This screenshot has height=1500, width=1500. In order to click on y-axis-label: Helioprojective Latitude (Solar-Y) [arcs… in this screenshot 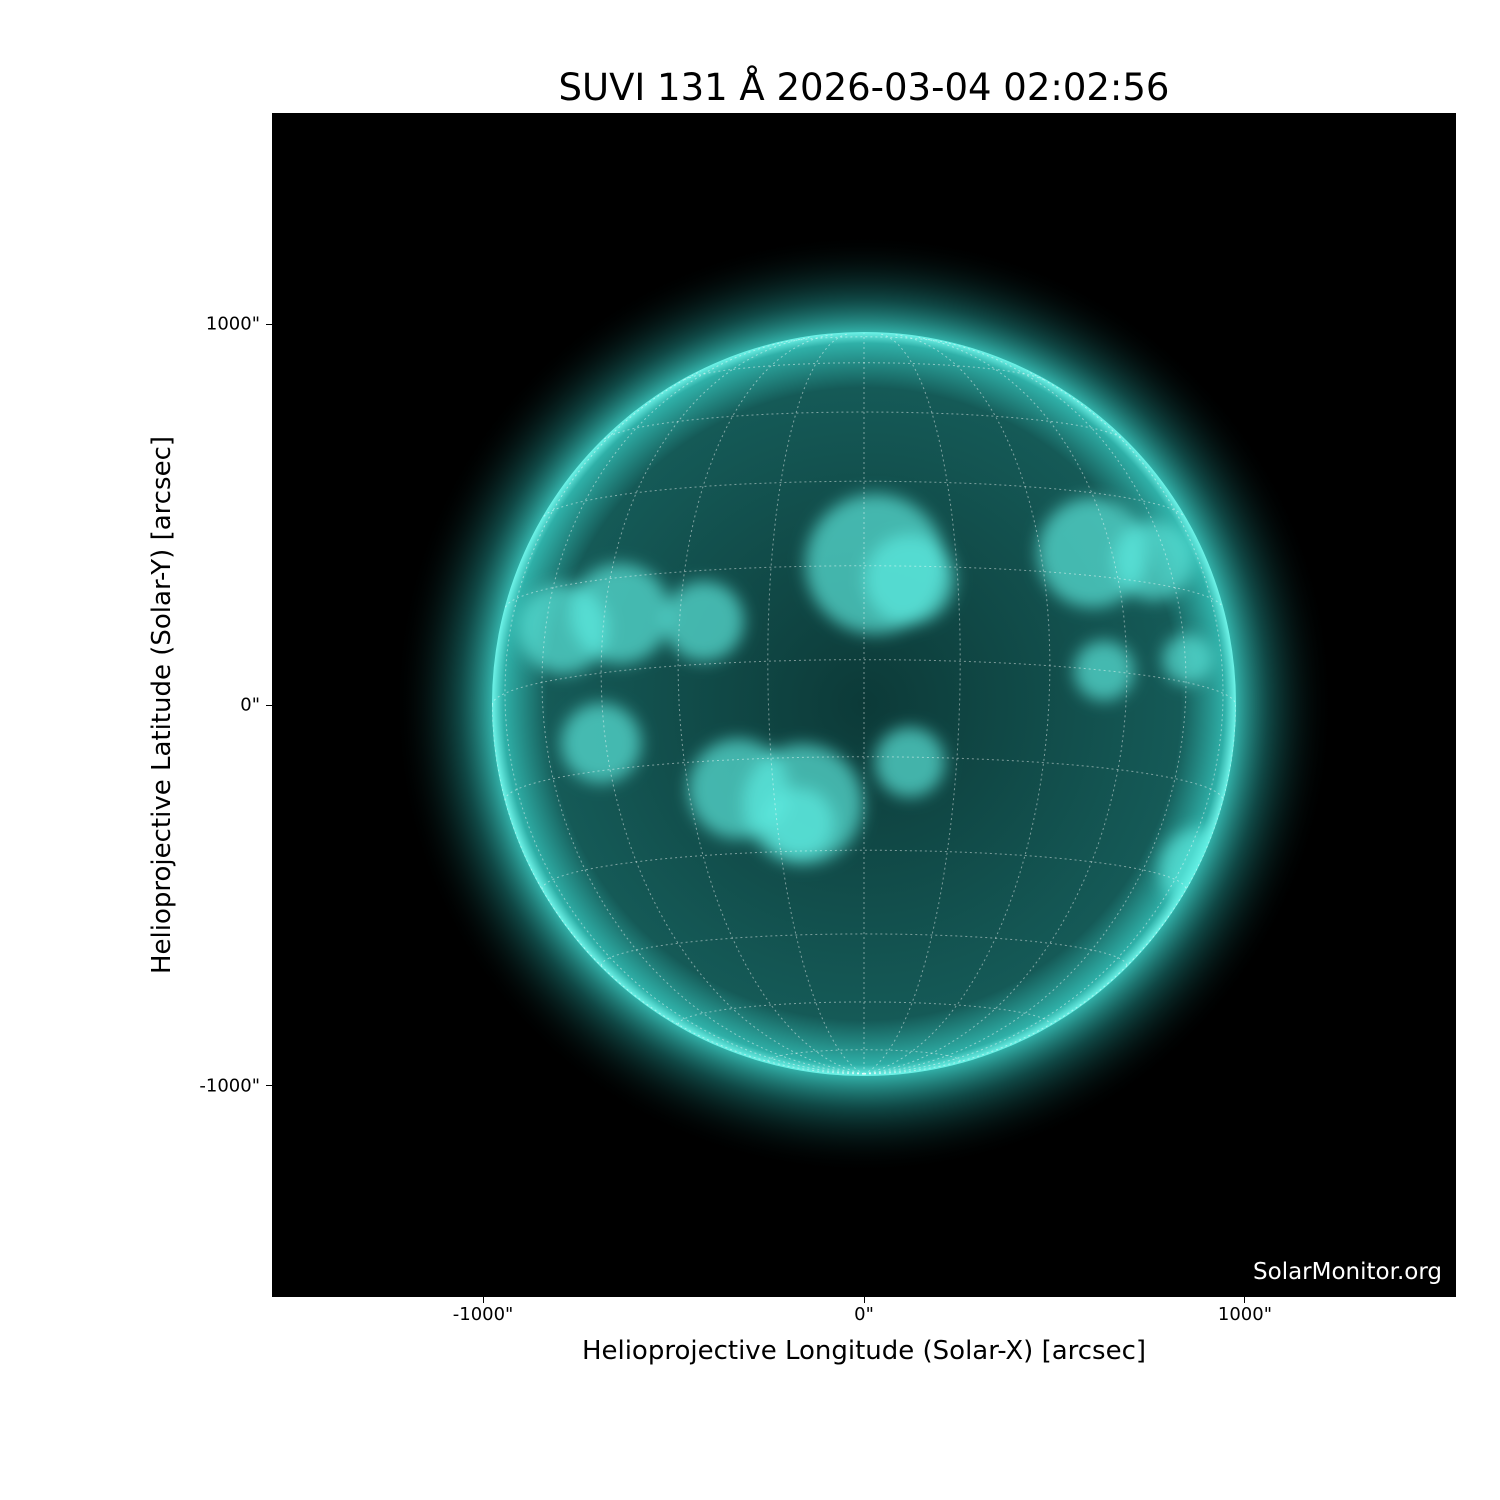, I will do `click(162, 705)`.